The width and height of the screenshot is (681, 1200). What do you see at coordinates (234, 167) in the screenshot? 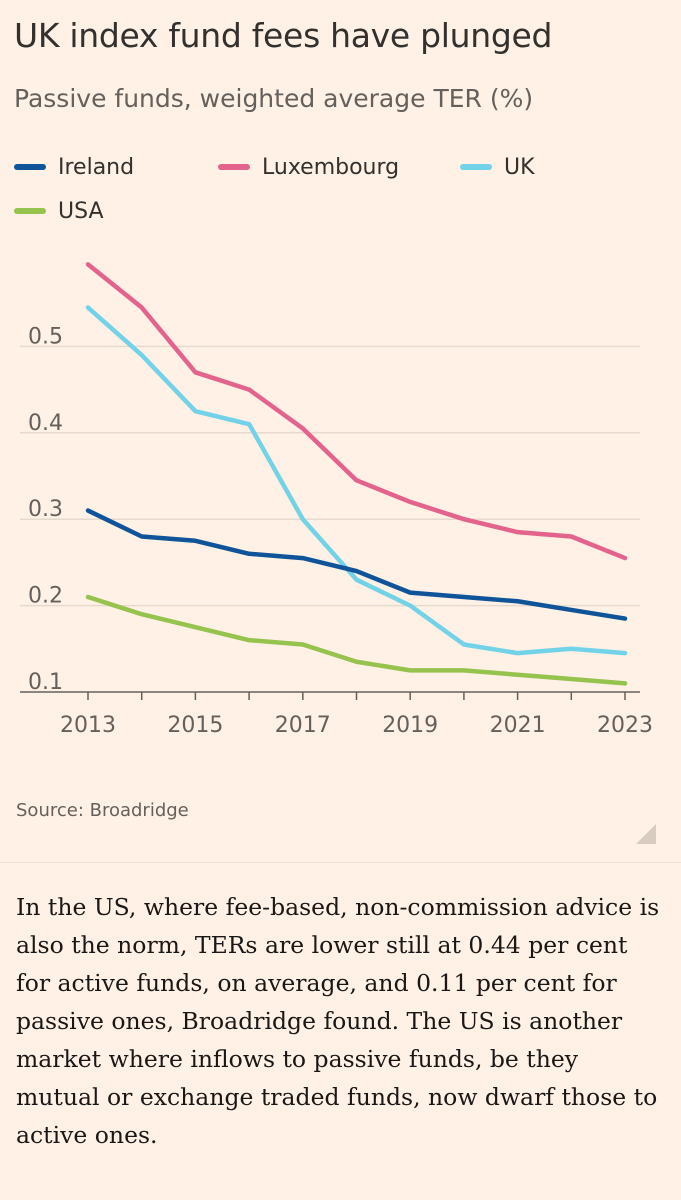
I see `legend-swatch-luxembourg` at bounding box center [234, 167].